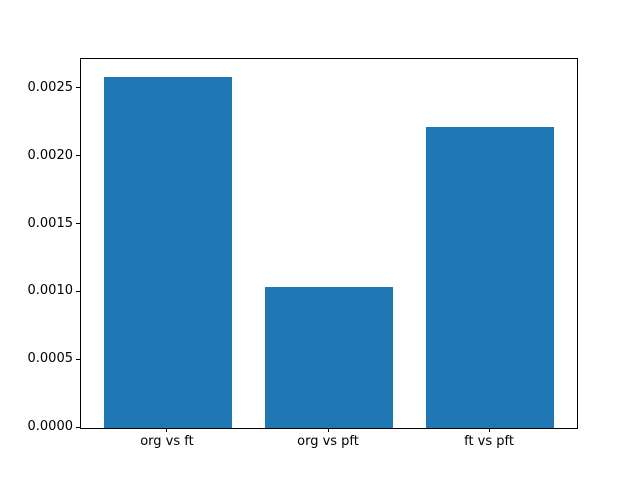 This screenshot has width=640, height=480. What do you see at coordinates (50, 426) in the screenshot?
I see `y-tick-label: 0.0000` at bounding box center [50, 426].